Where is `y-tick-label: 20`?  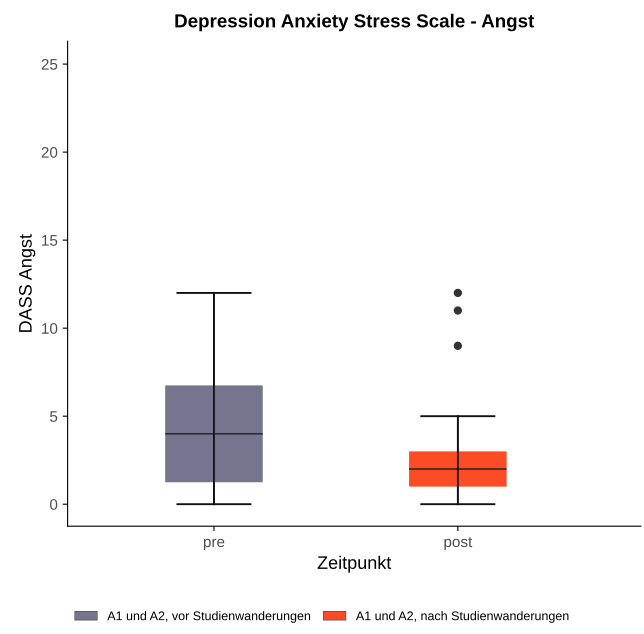 y-tick-label: 20 is located at coordinates (50, 152).